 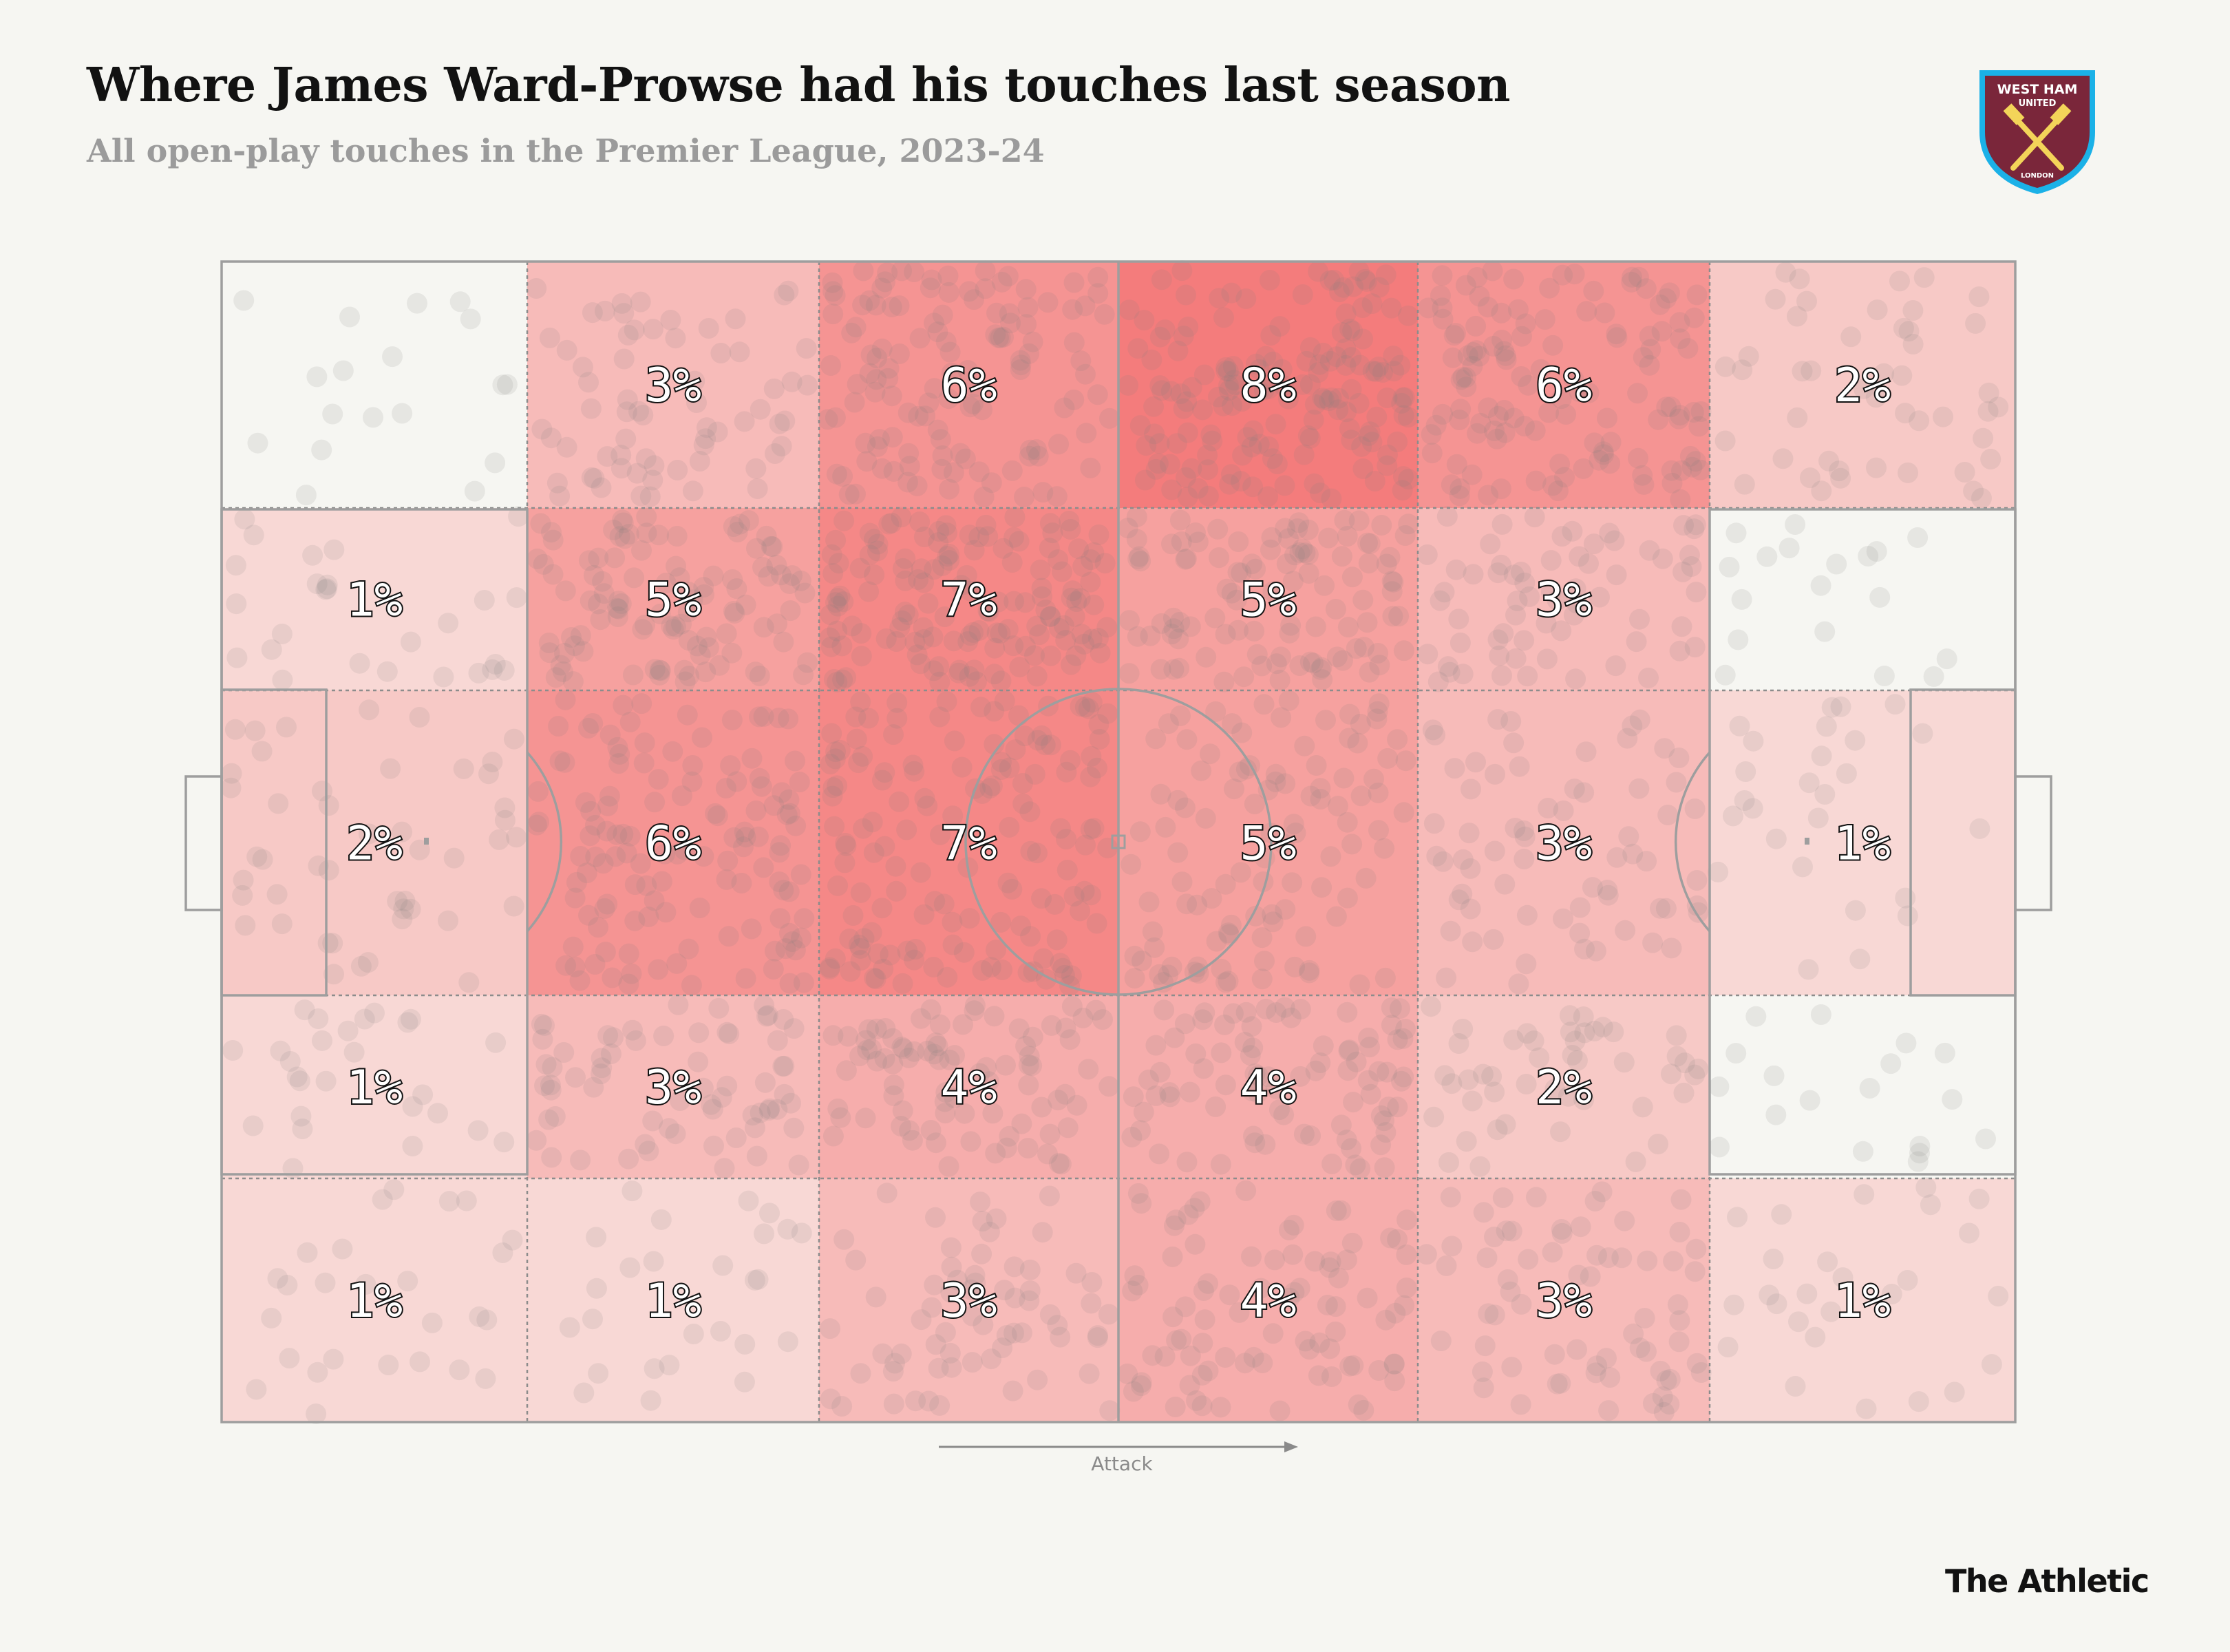 I want to click on the-athletic-logo: The Athletic, so click(x=2047, y=1581).